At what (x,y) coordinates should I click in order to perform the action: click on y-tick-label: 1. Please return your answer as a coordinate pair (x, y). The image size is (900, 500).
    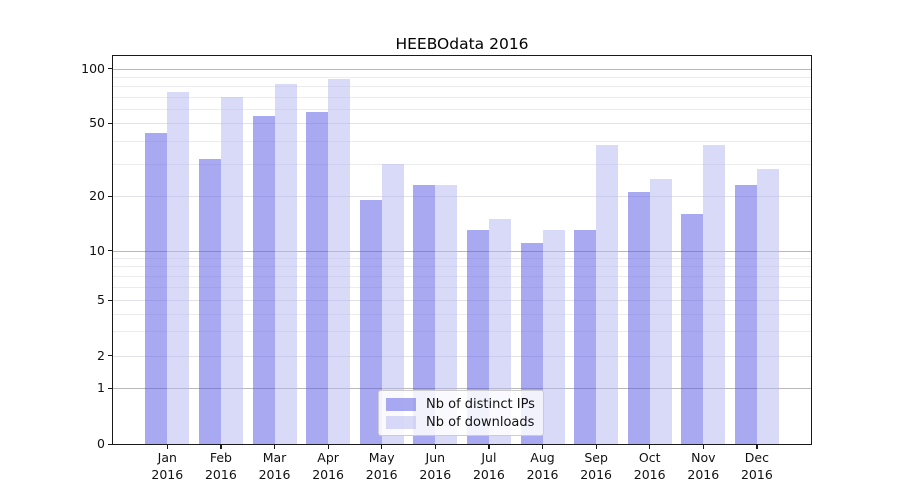
    Looking at the image, I should click on (101, 388).